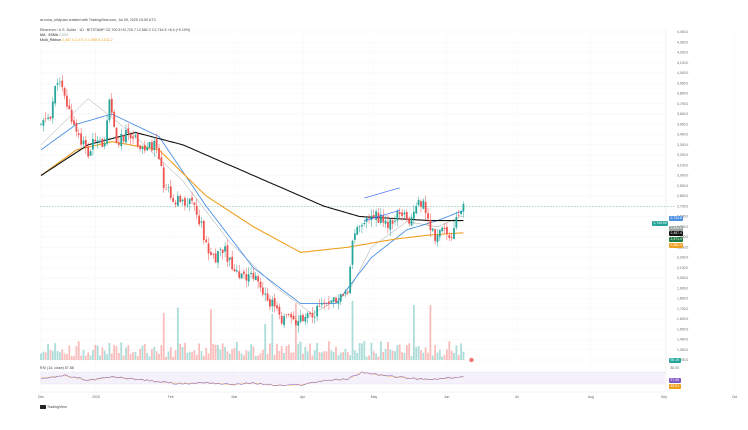  What do you see at coordinates (664, 397) in the screenshot?
I see `time-axis-label: Sep` at bounding box center [664, 397].